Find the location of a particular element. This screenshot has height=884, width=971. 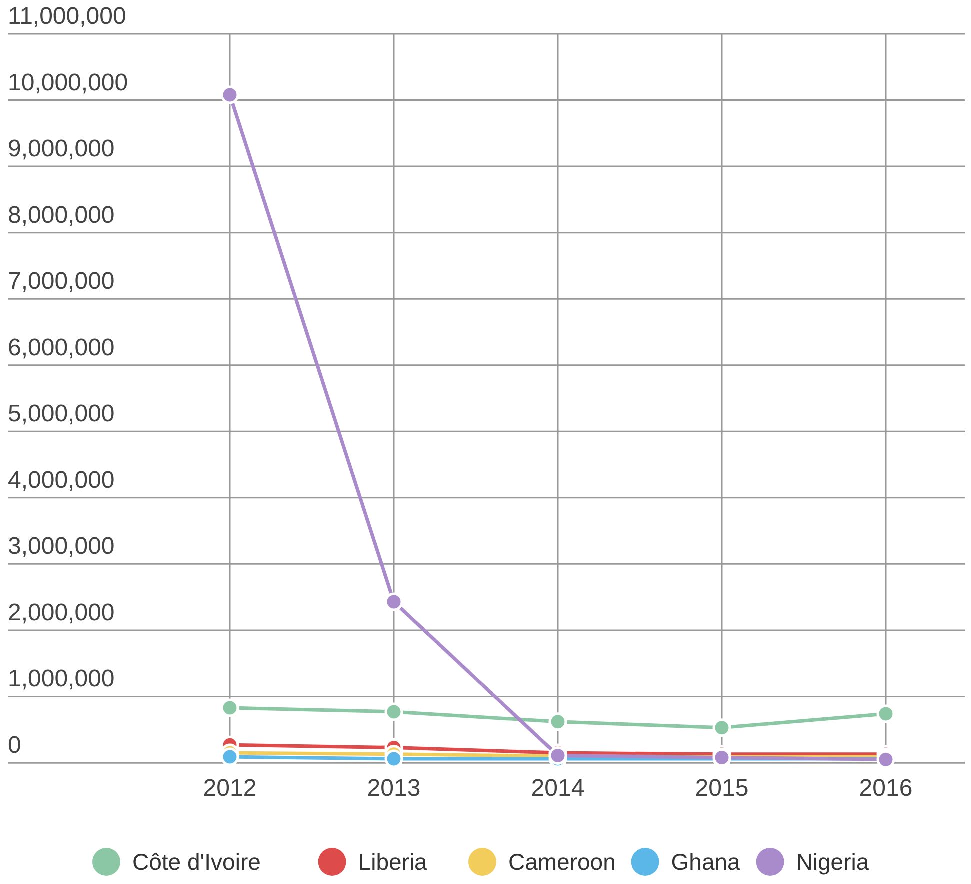

legend-label: Ghana is located at coordinates (706, 862).